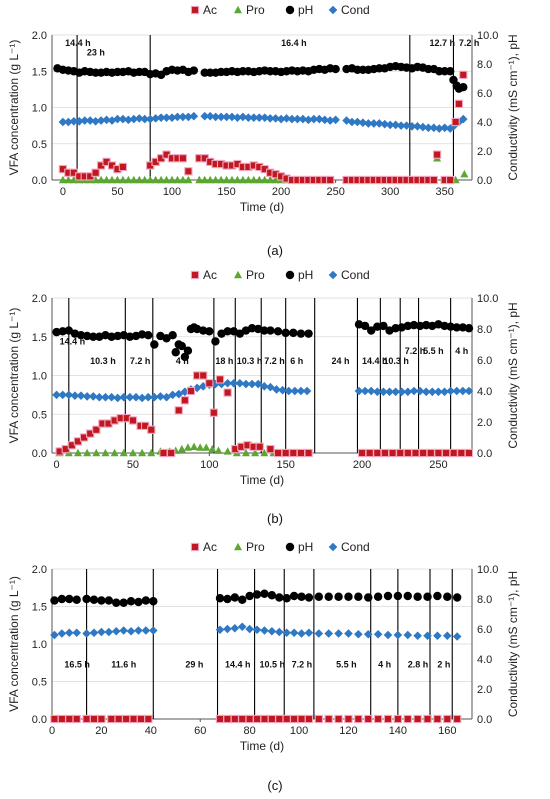 This screenshot has width=550, height=799. I want to click on hrt-label: 29 h, so click(194, 664).